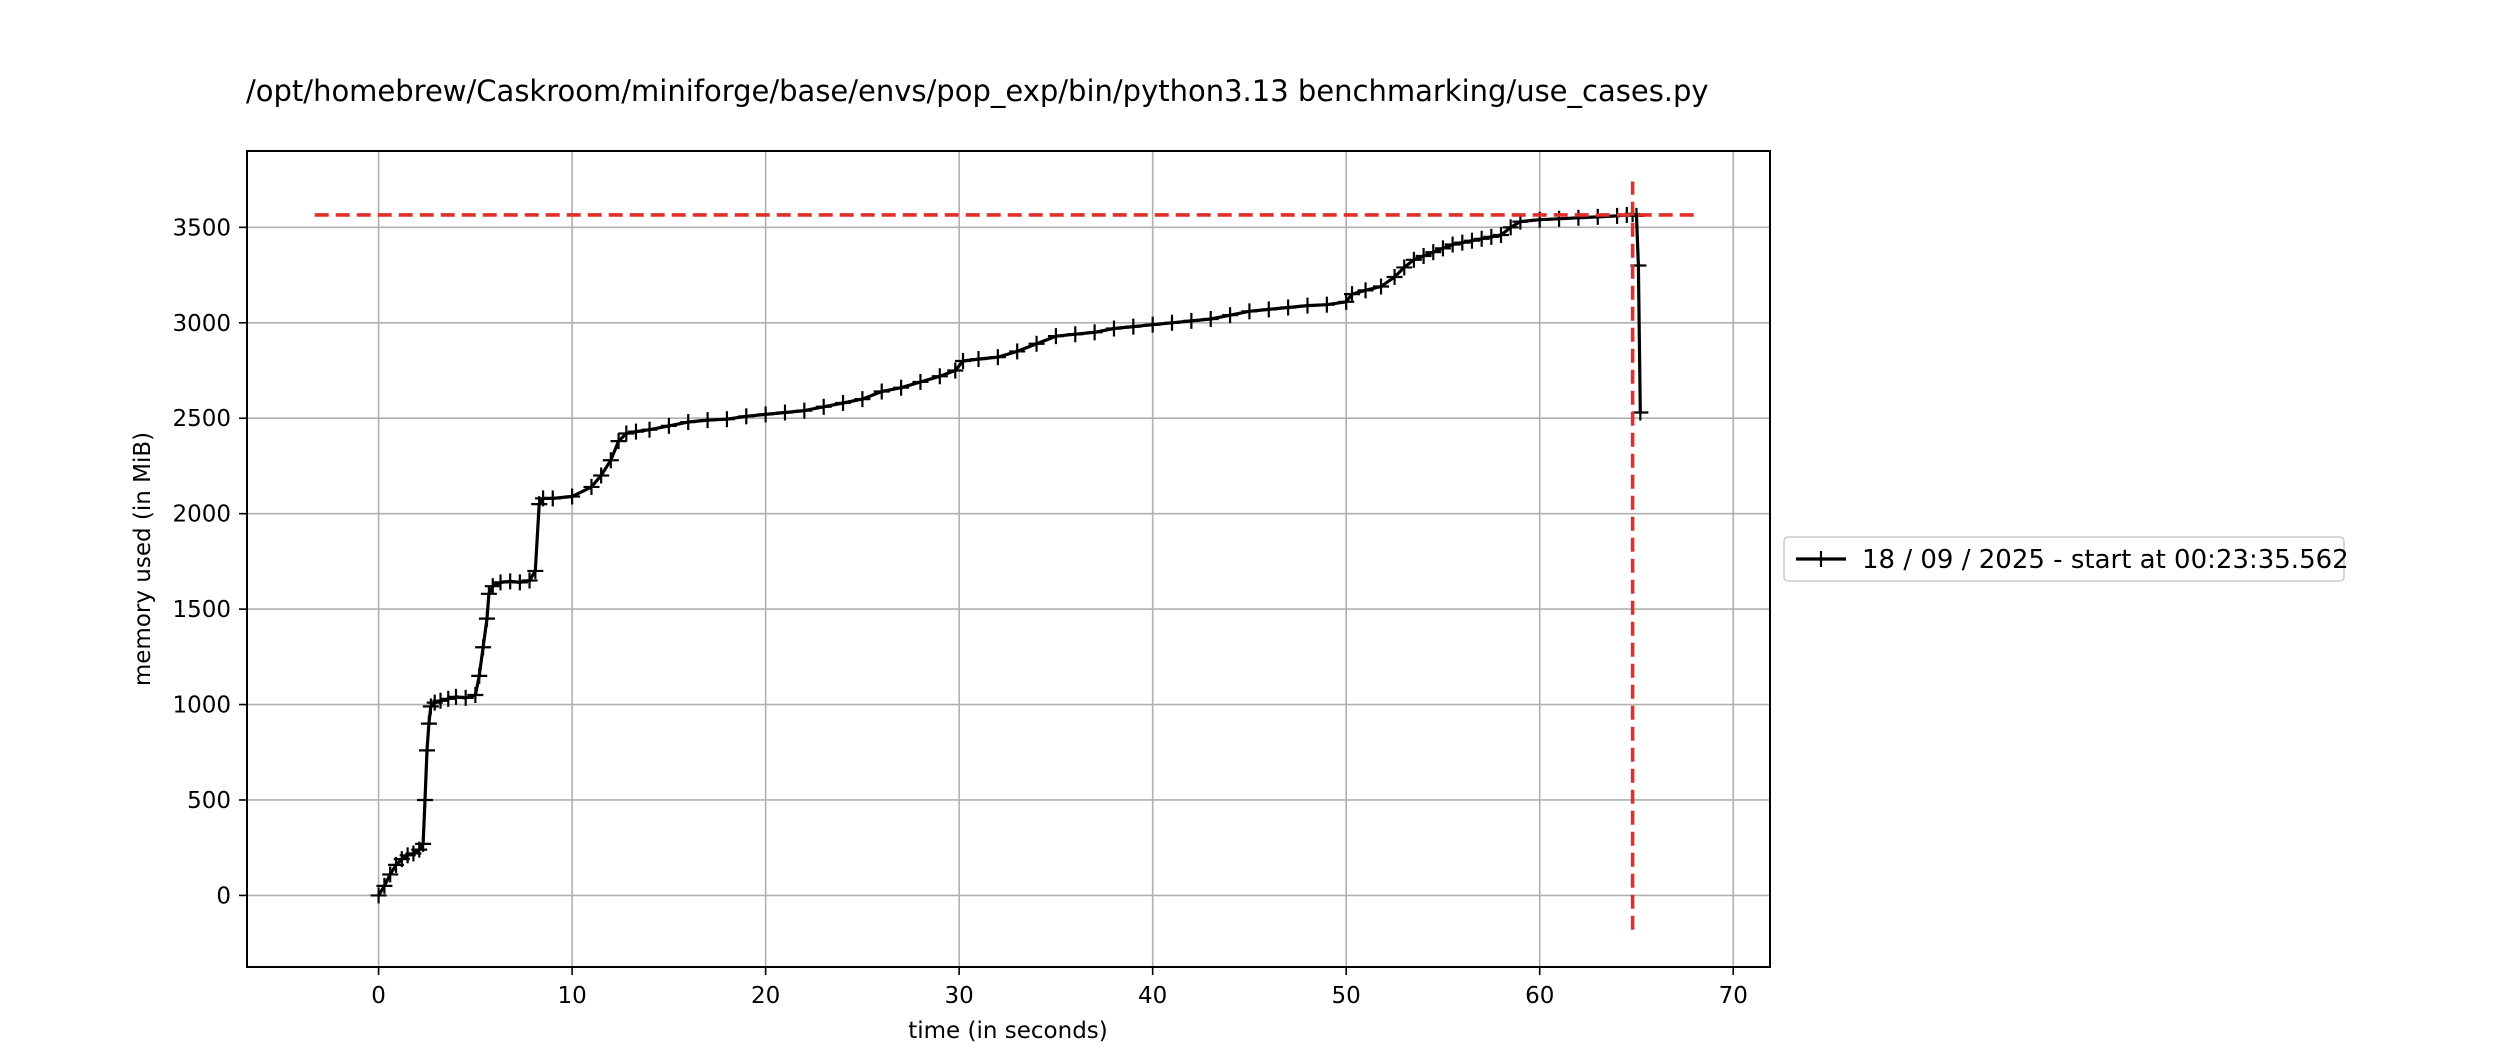  I want to click on y-tick-label: 2500, so click(201, 419).